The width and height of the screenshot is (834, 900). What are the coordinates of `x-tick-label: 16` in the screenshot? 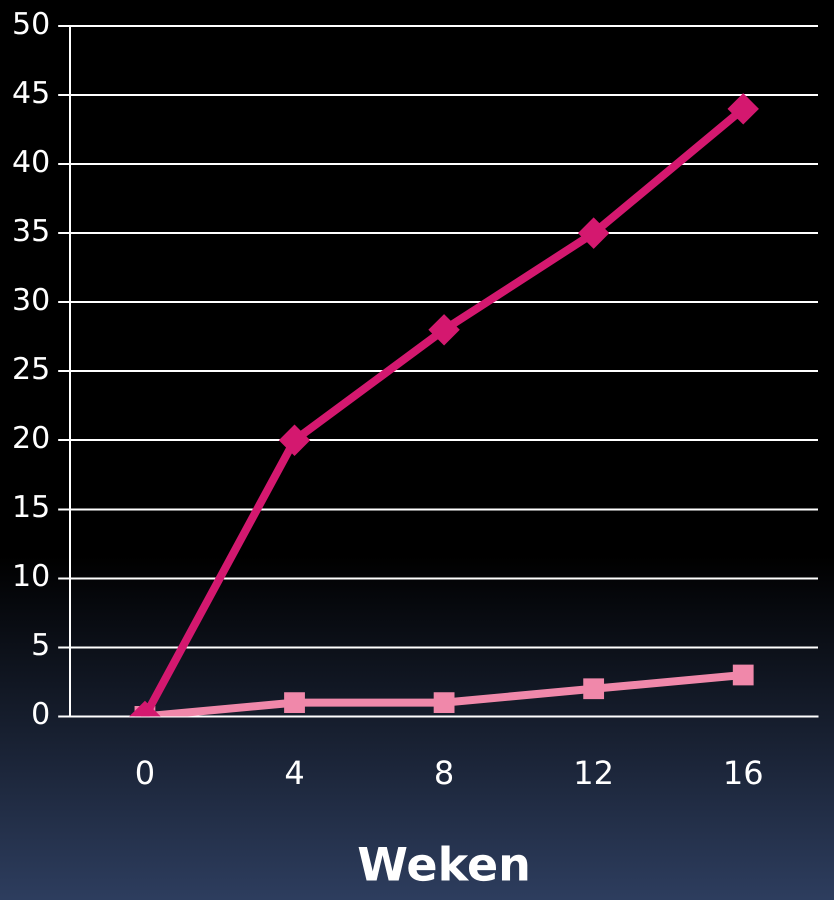 It's located at (743, 773).